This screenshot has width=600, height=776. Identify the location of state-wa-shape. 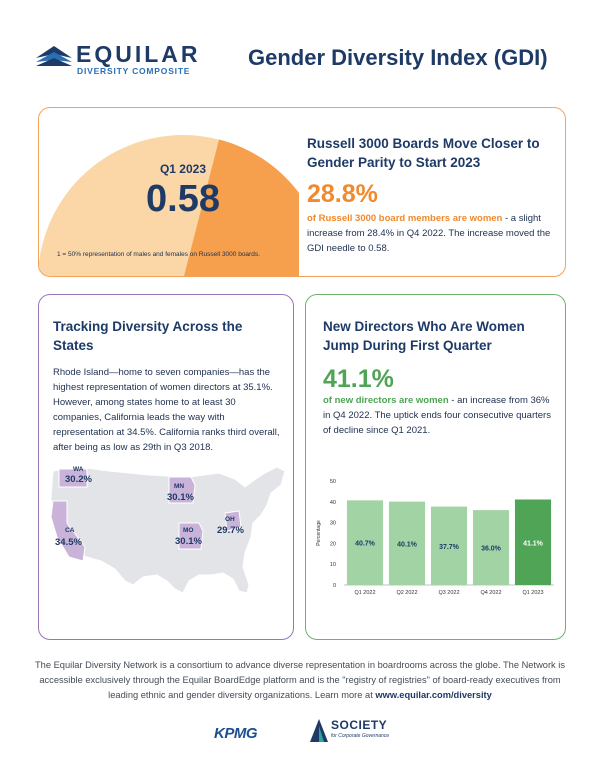
(73, 478).